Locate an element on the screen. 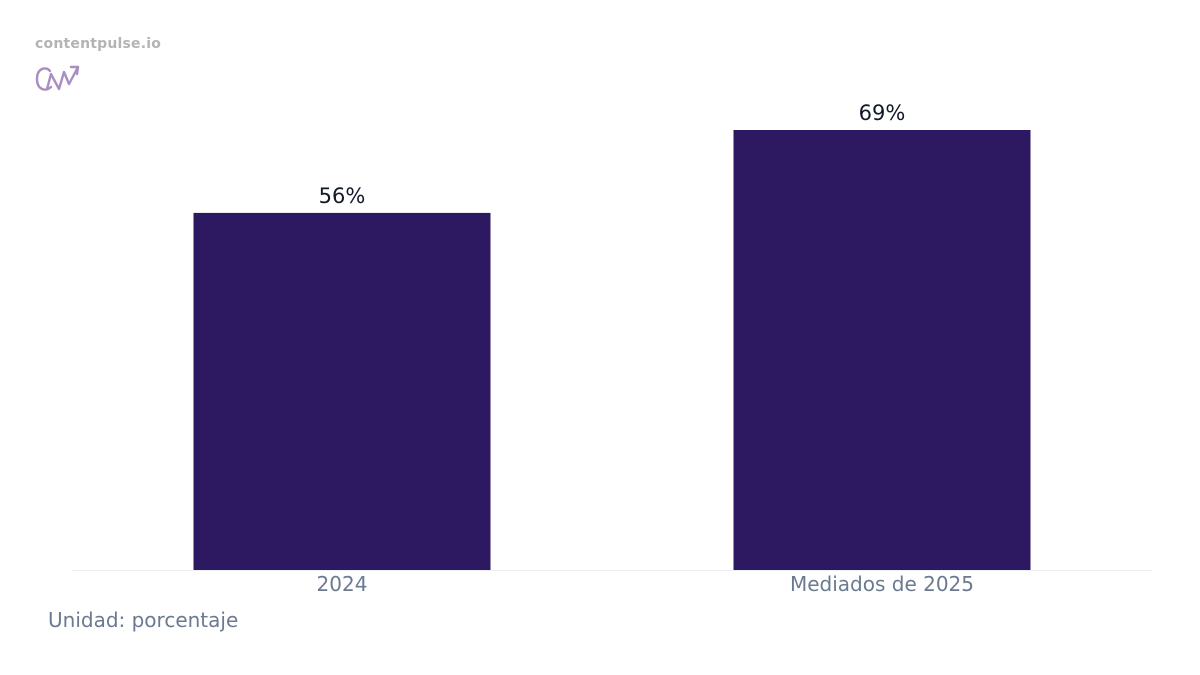  data-label-1: 69% is located at coordinates (882, 113).